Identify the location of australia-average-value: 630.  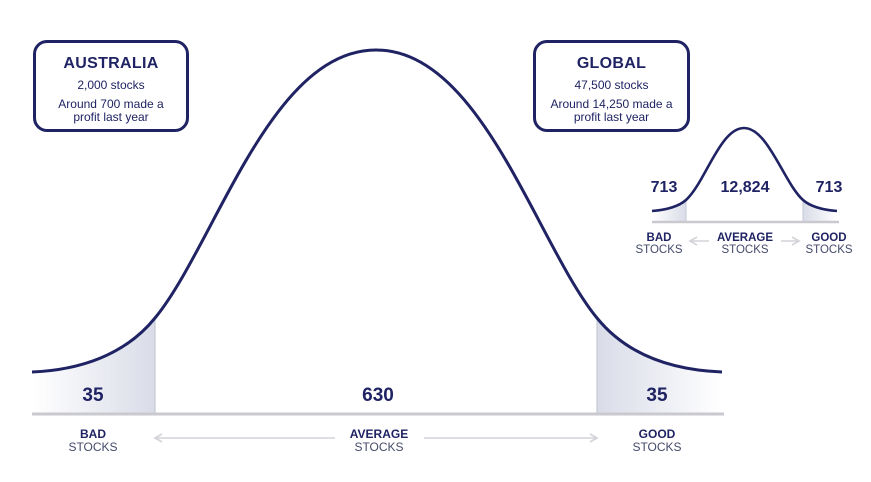
(378, 395).